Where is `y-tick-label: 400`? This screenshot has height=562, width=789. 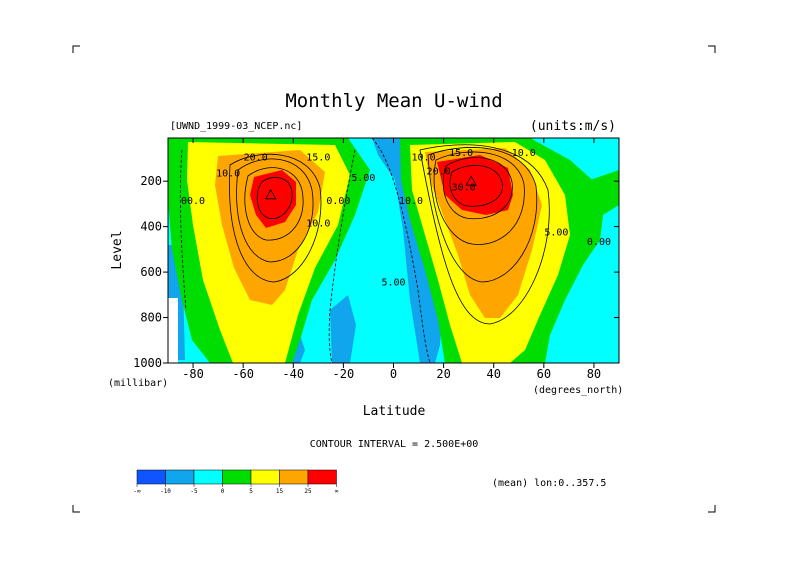 y-tick-label: 400 is located at coordinates (151, 227).